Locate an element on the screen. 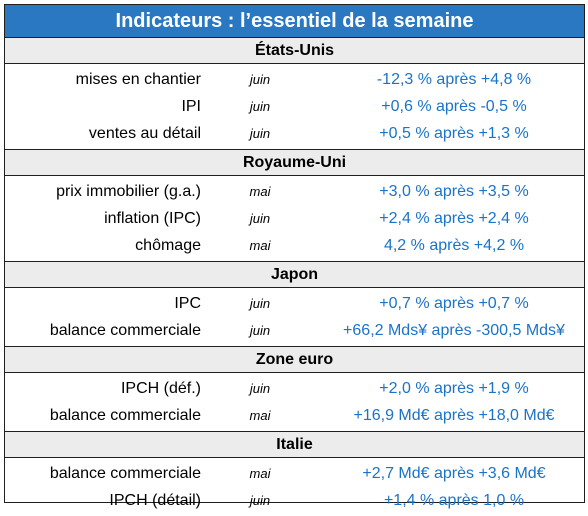 This screenshot has height=516, width=588. indicator-value: -12,3 % après +4,8 % is located at coordinates (454, 79).